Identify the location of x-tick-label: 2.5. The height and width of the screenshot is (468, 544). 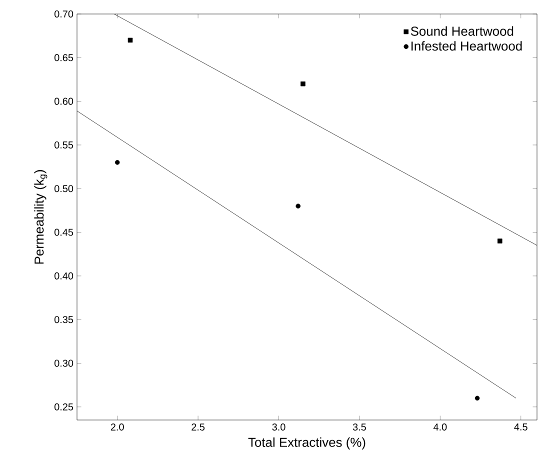
(198, 427).